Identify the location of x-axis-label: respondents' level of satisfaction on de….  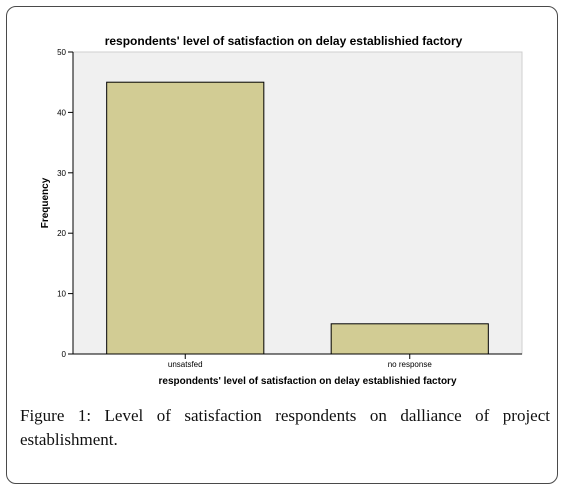
(307, 381).